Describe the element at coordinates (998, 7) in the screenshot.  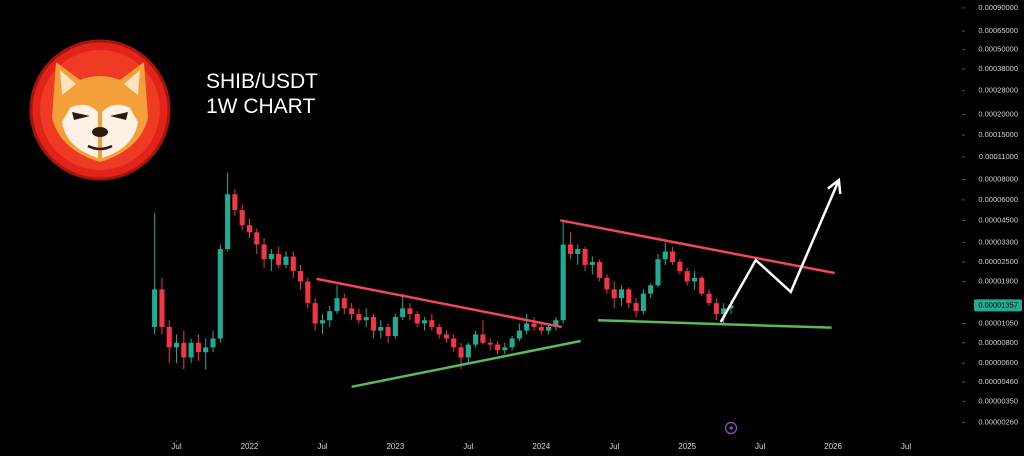
I see `y-tick-label: 0.00090000` at that location.